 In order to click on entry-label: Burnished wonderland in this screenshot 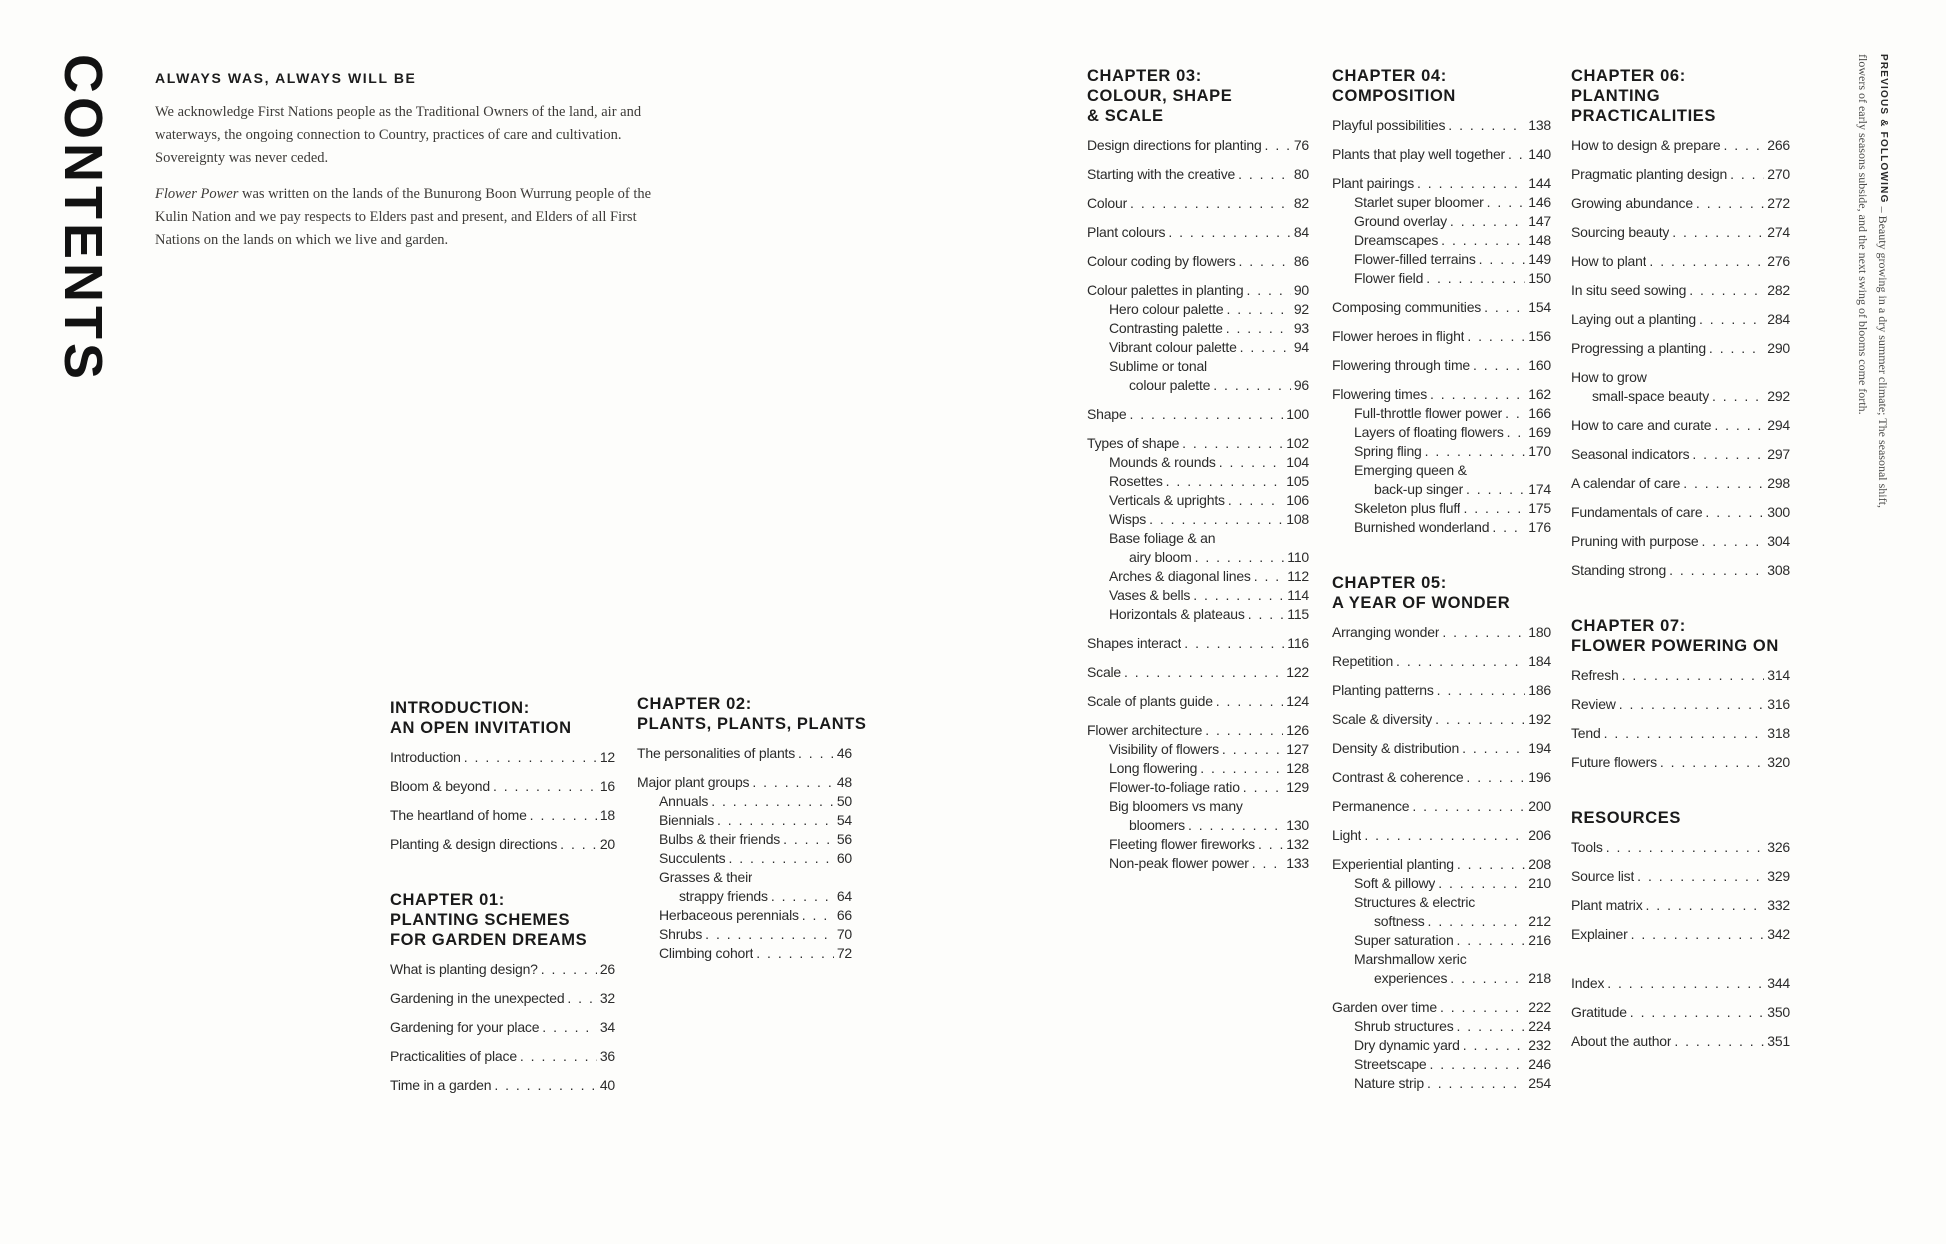, I will do `click(1422, 527)`.